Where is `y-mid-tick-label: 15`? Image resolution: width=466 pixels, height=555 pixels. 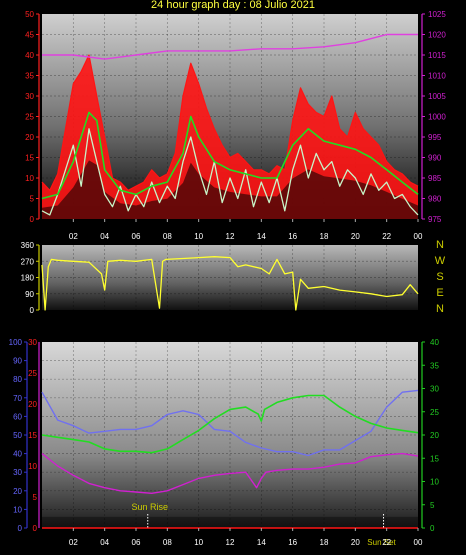 y-mid-tick-label: 15 is located at coordinates (32, 435).